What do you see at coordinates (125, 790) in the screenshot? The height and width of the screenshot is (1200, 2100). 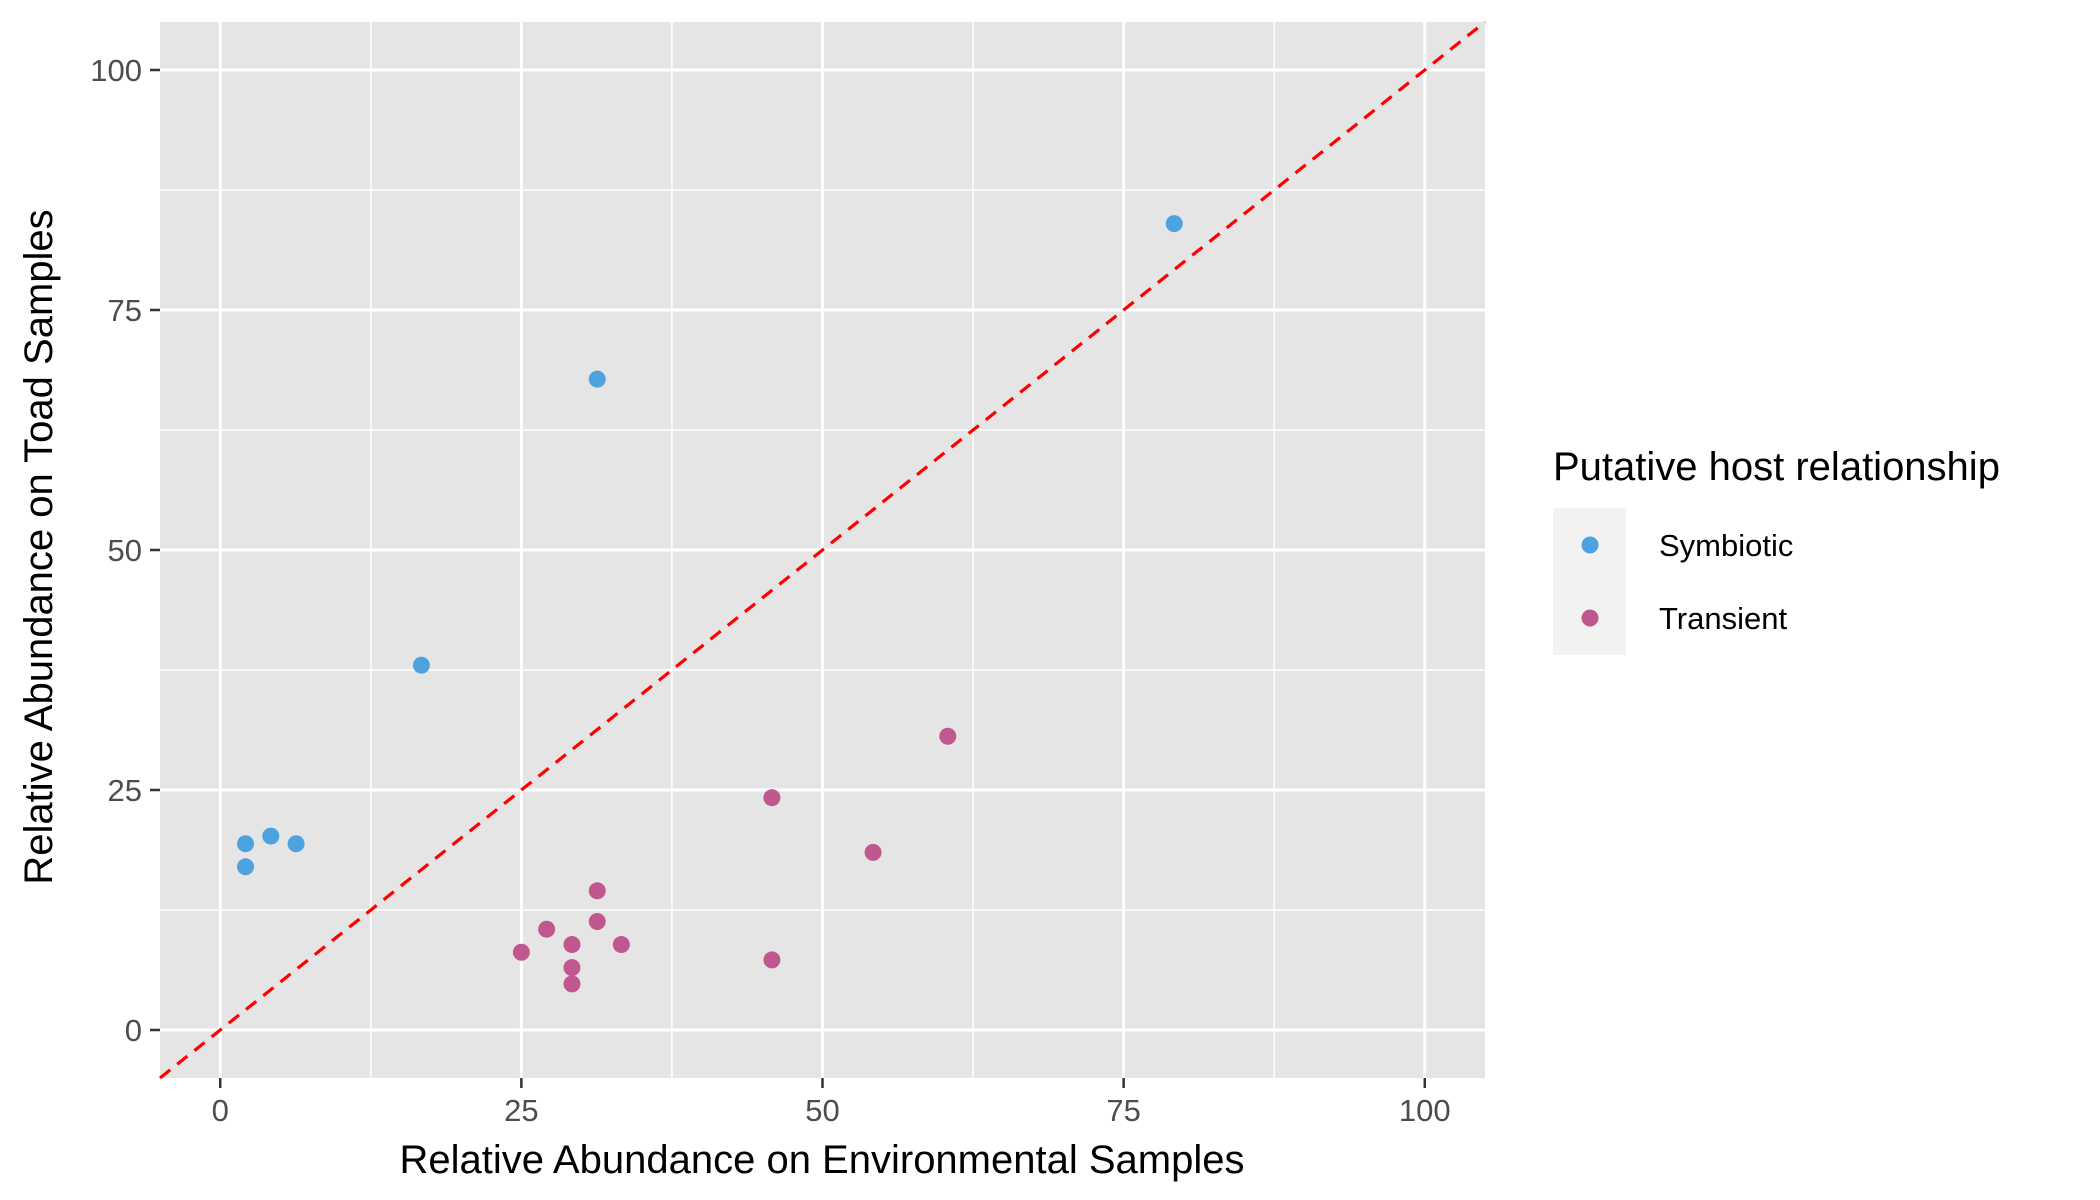 I see `y-tick-label: 25` at bounding box center [125, 790].